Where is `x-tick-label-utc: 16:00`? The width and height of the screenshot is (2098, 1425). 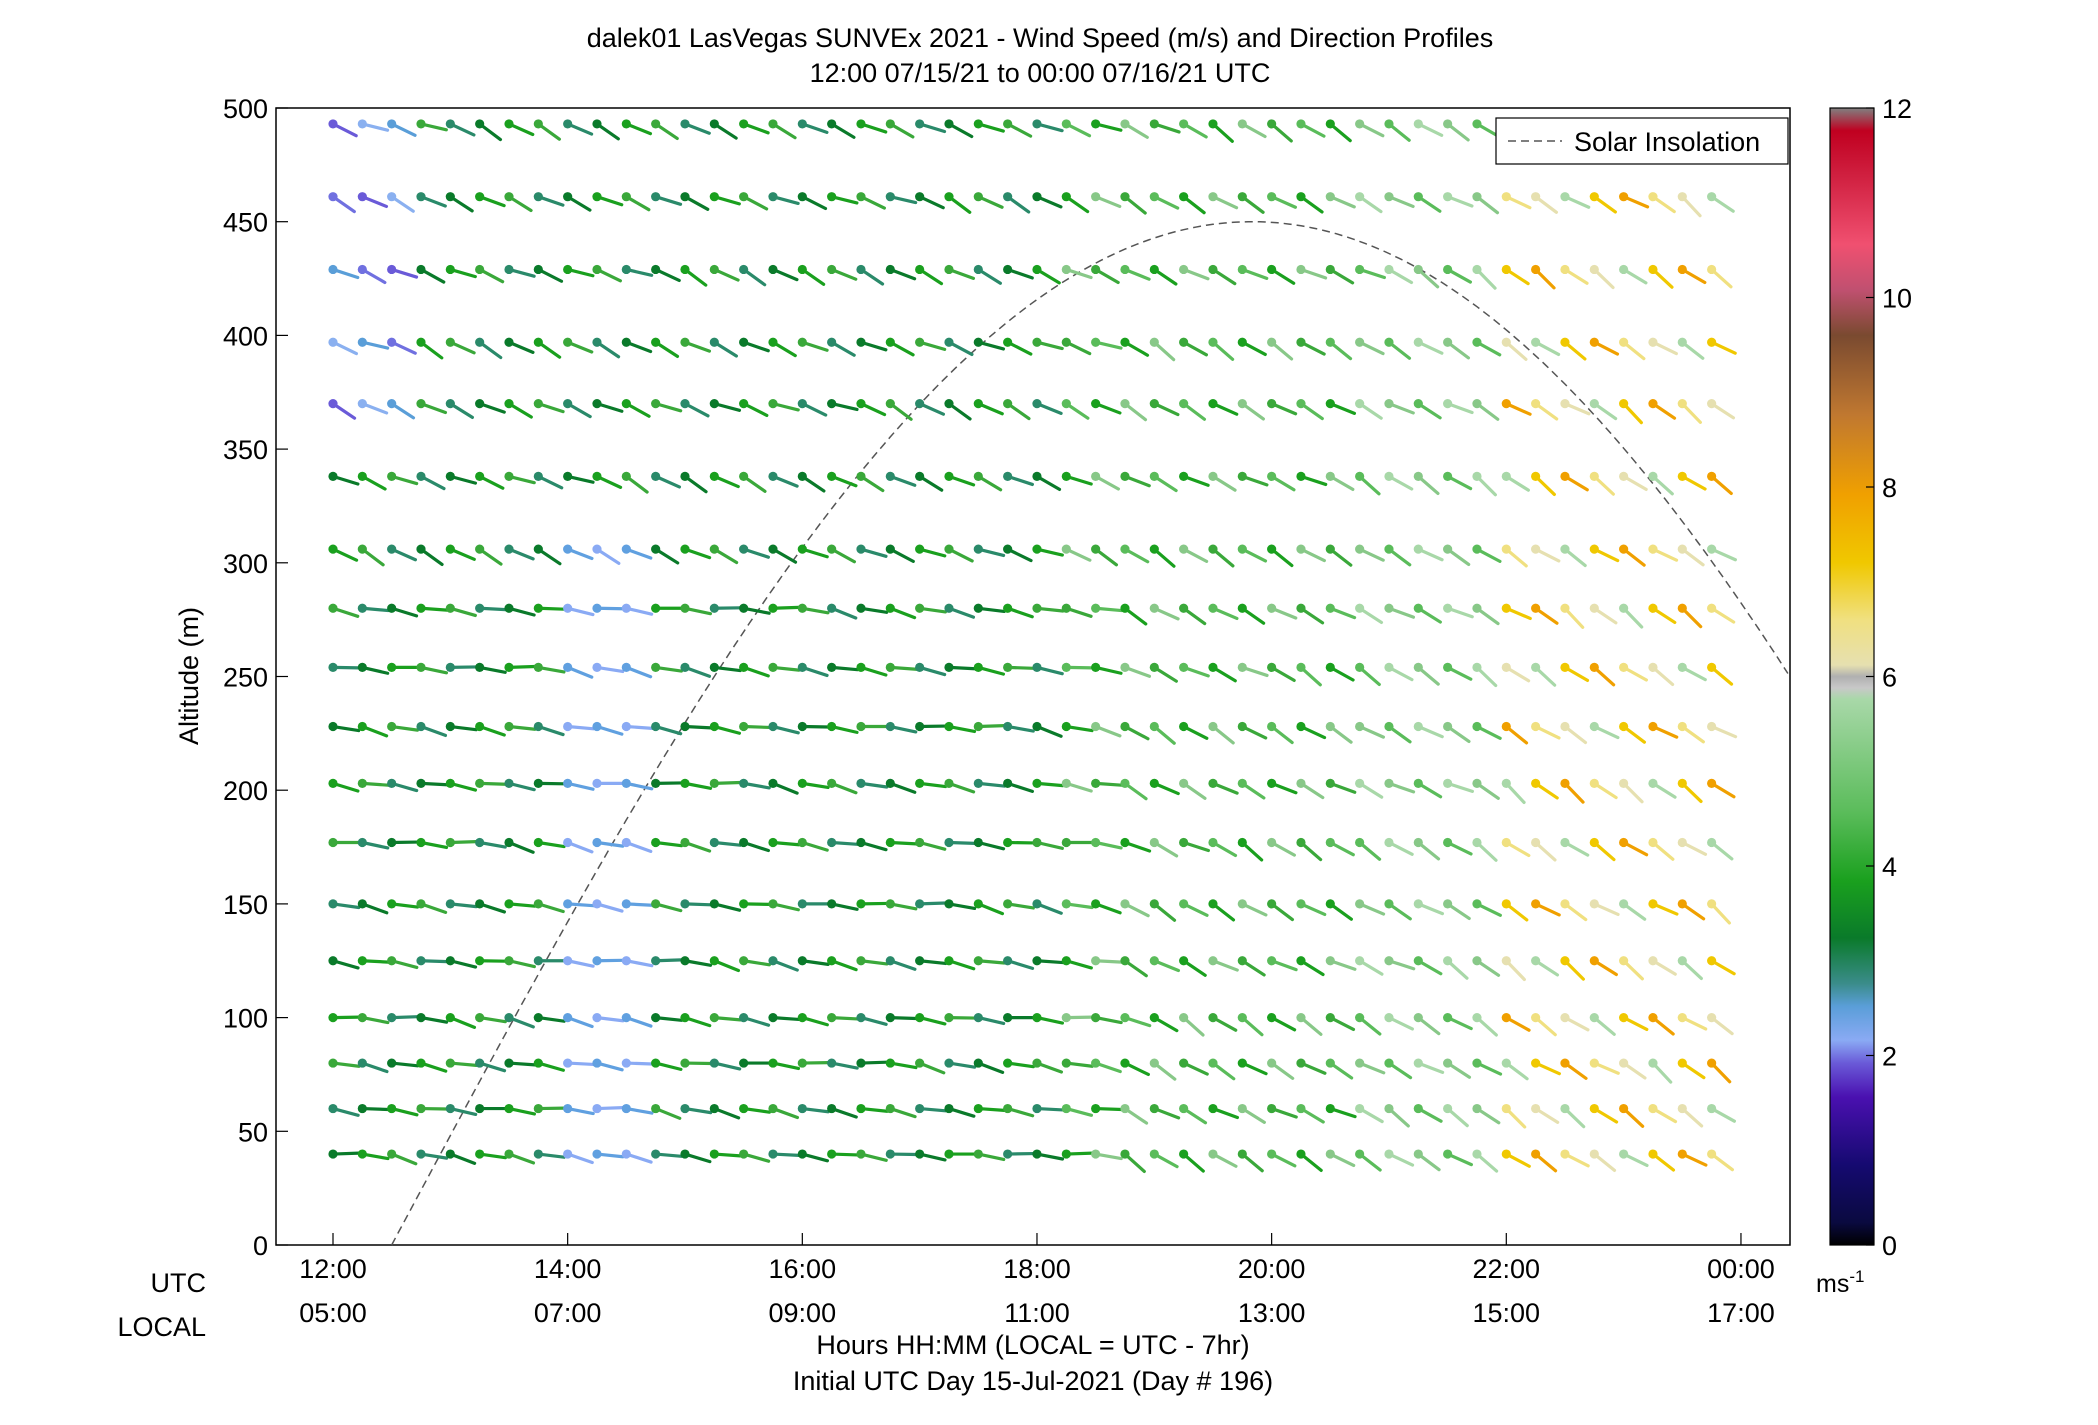
x-tick-label-utc: 16:00 is located at coordinates (803, 1269).